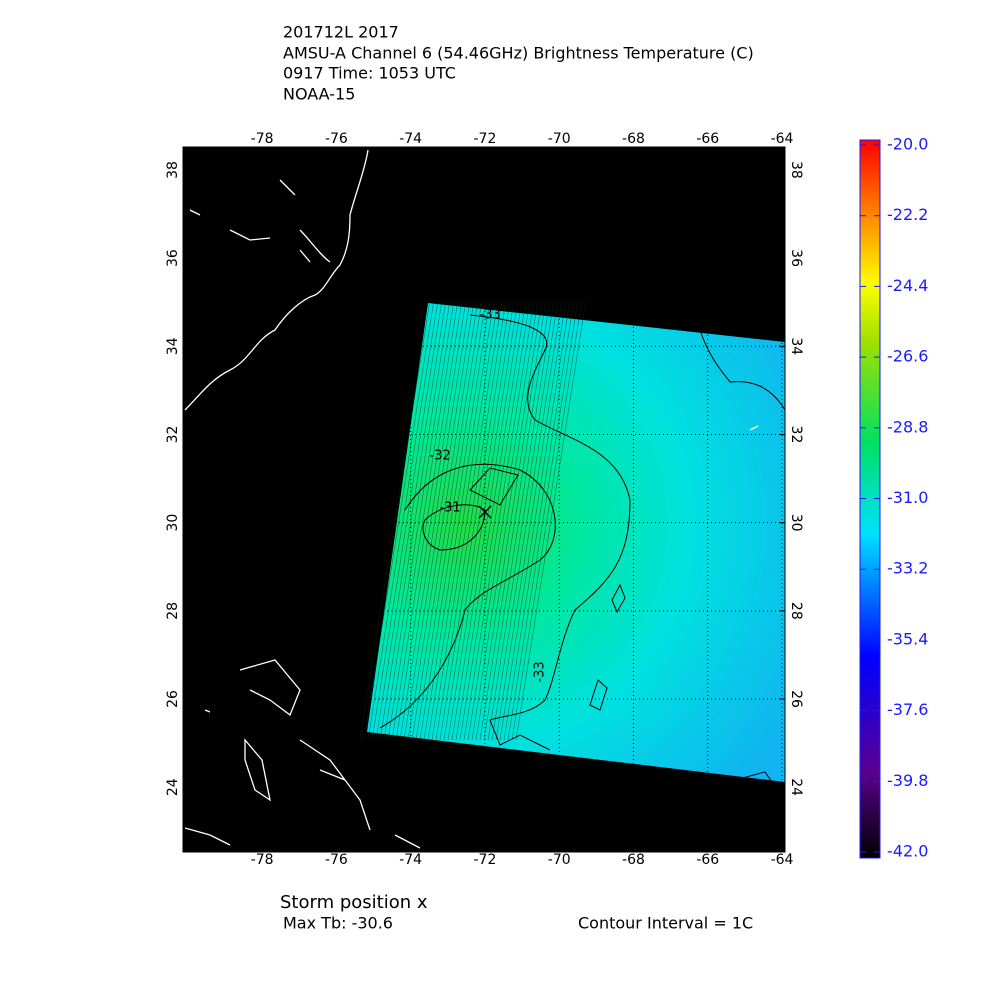 The image size is (1000, 1000). I want to click on title-line: 0917 Time: 1053 UTC, so click(369, 73).